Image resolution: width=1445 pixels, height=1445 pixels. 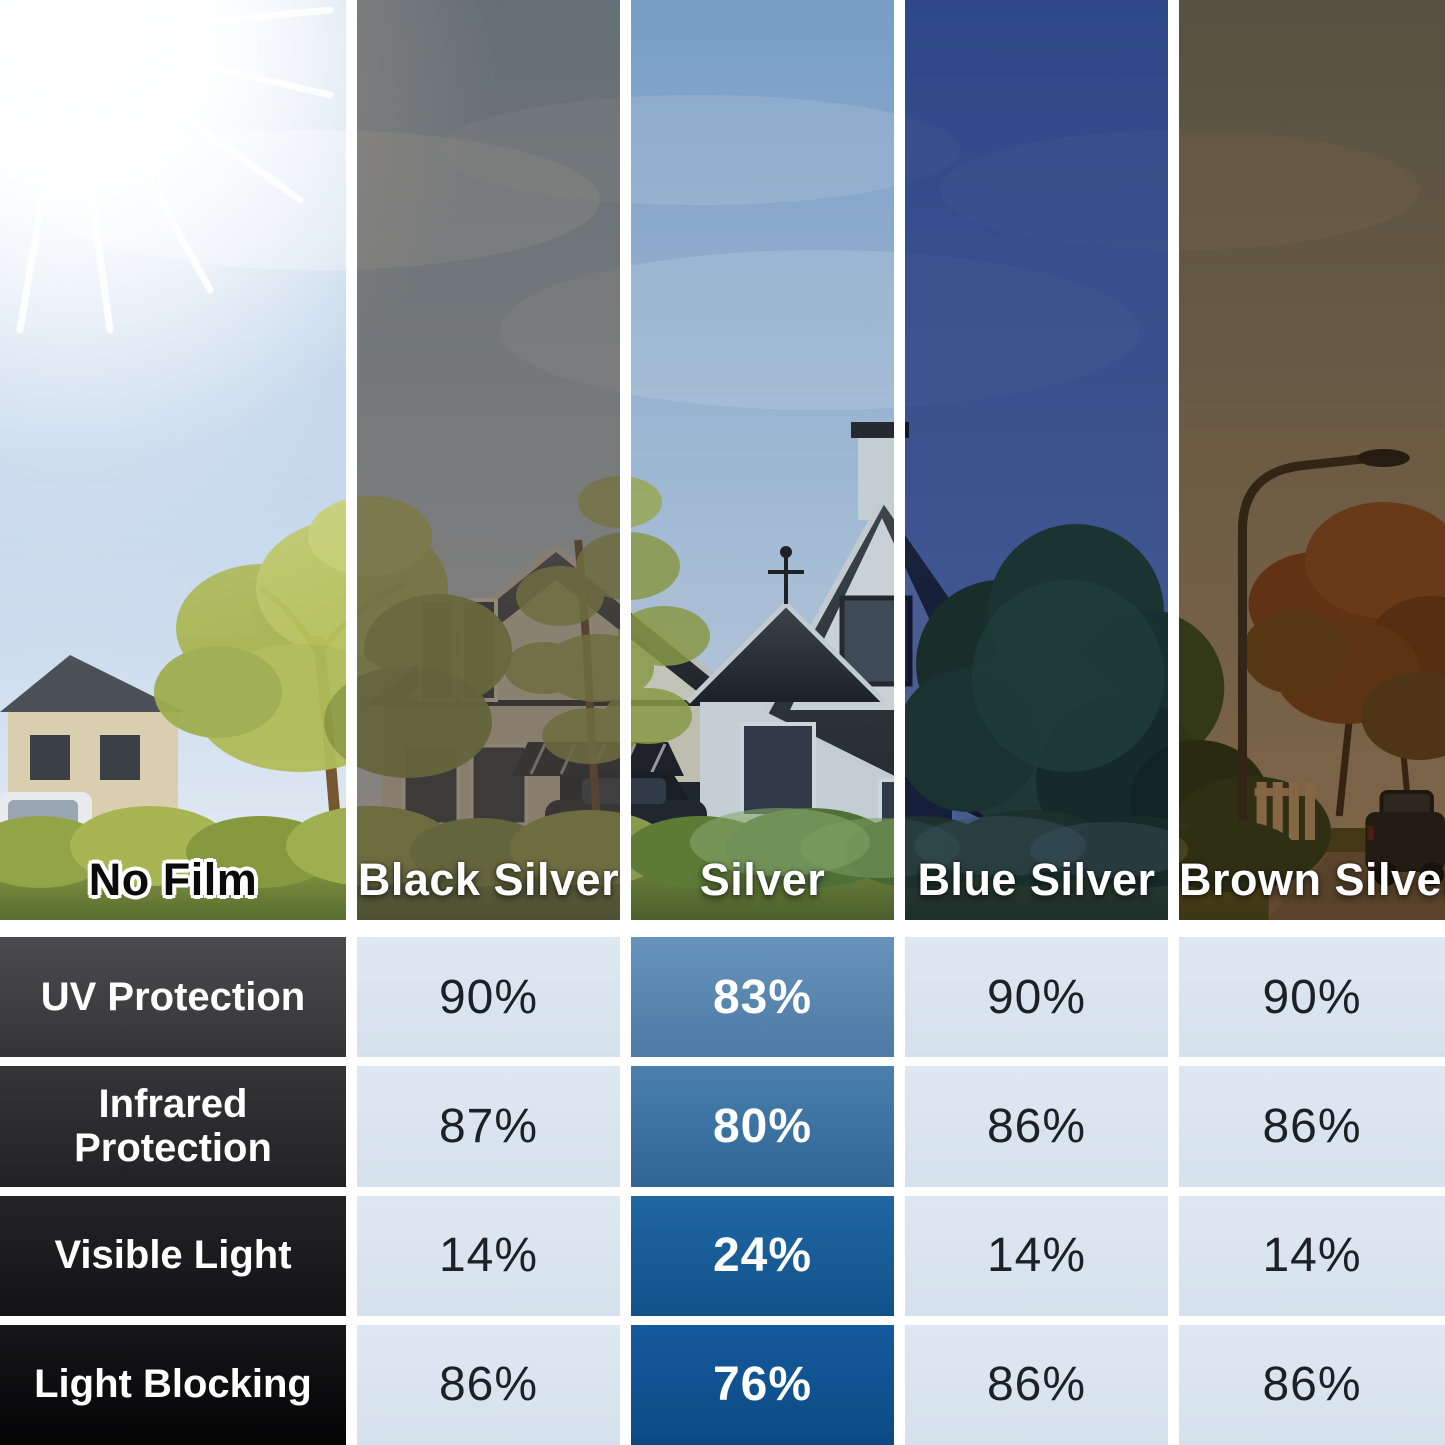 I want to click on visible-brown-silver-value: 14%, so click(x=1312, y=1255).